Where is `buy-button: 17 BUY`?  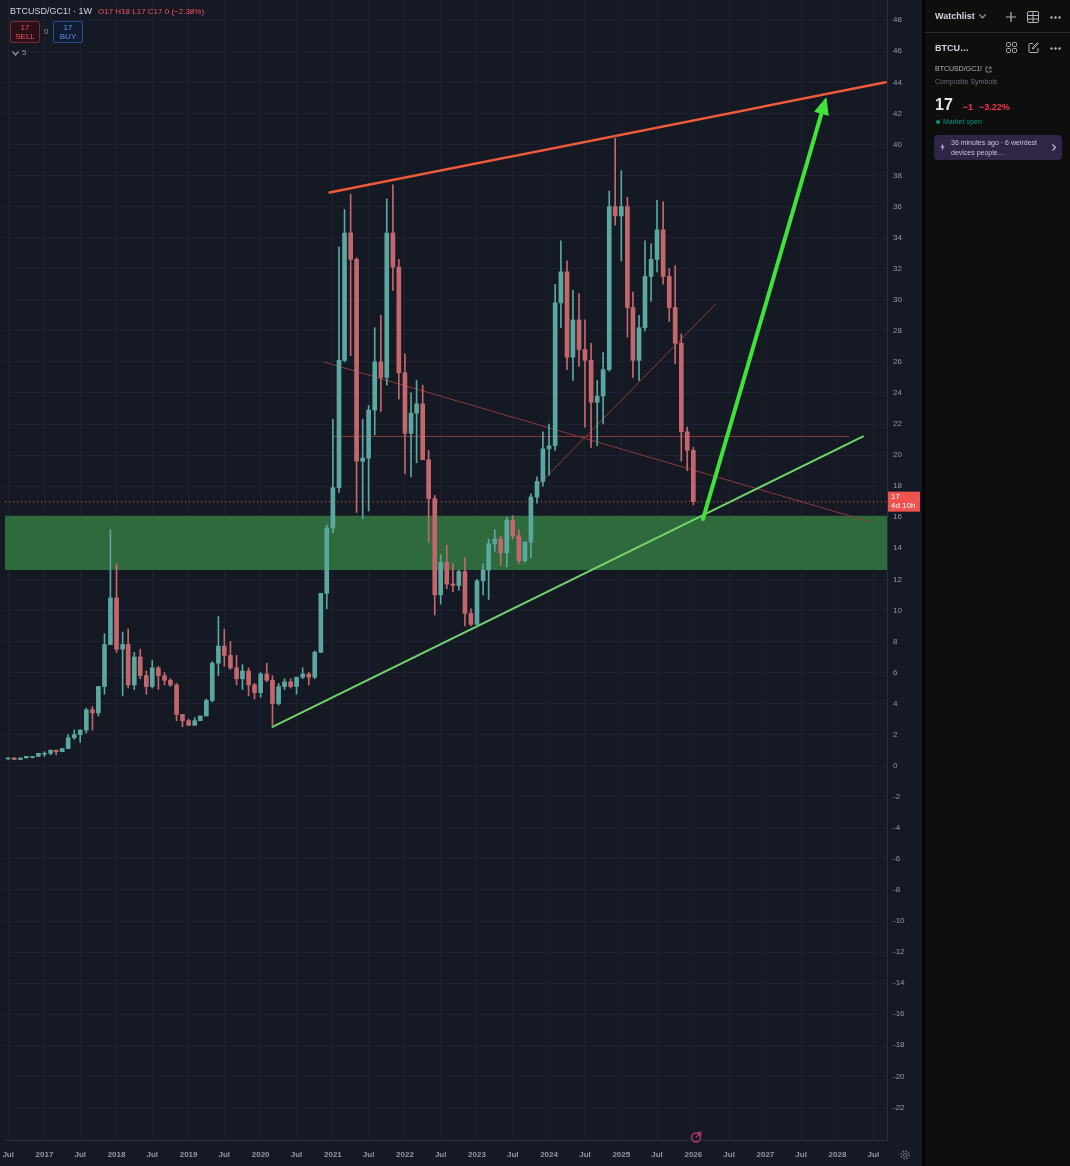 buy-button: 17 BUY is located at coordinates (68, 32).